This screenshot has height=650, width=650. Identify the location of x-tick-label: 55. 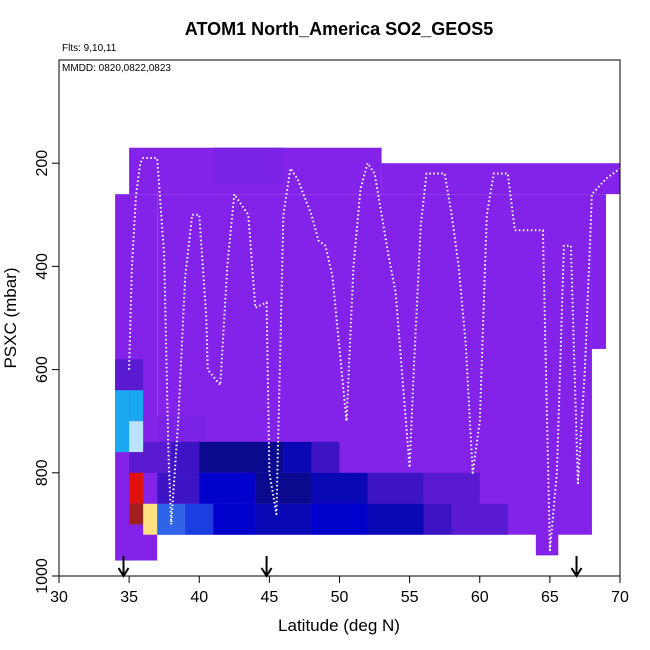
(410, 597).